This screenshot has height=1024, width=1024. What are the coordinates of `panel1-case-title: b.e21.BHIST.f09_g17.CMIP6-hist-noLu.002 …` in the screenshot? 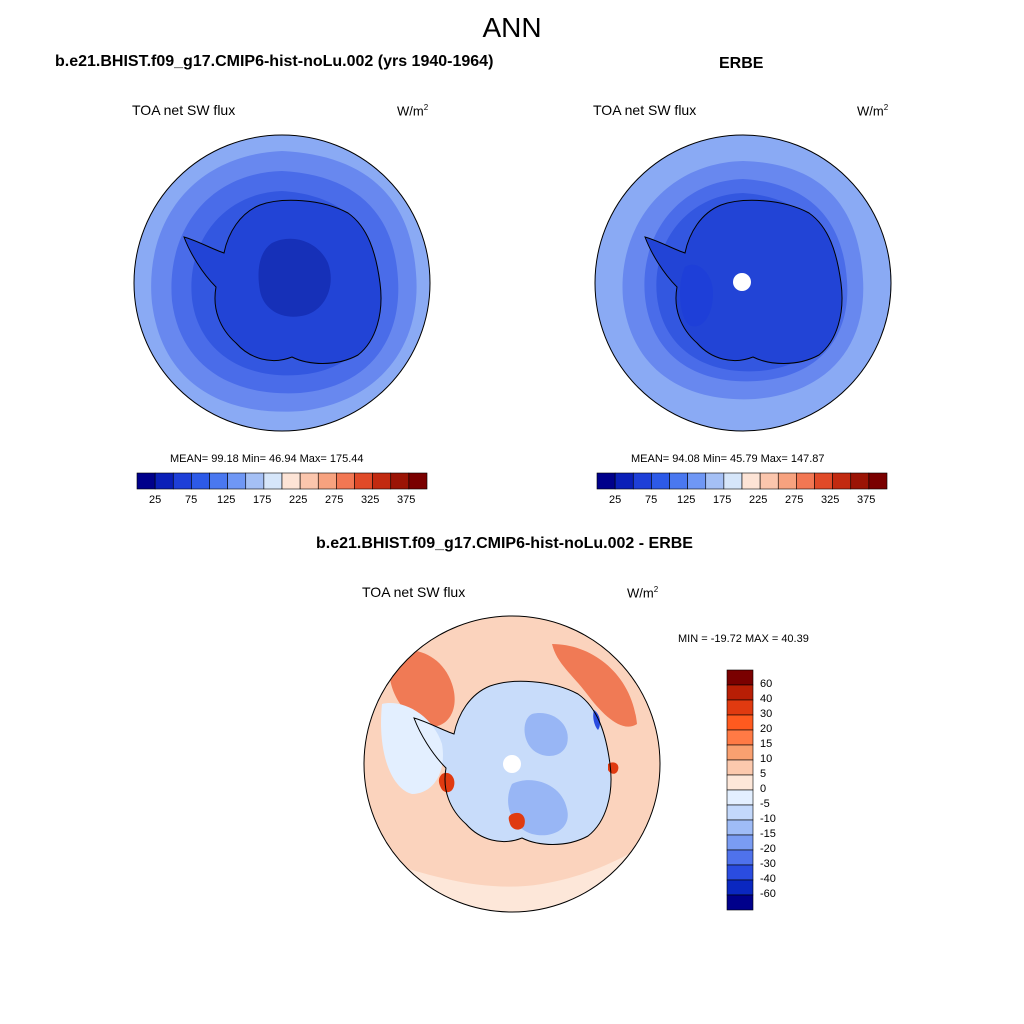 It's located at (274, 61).